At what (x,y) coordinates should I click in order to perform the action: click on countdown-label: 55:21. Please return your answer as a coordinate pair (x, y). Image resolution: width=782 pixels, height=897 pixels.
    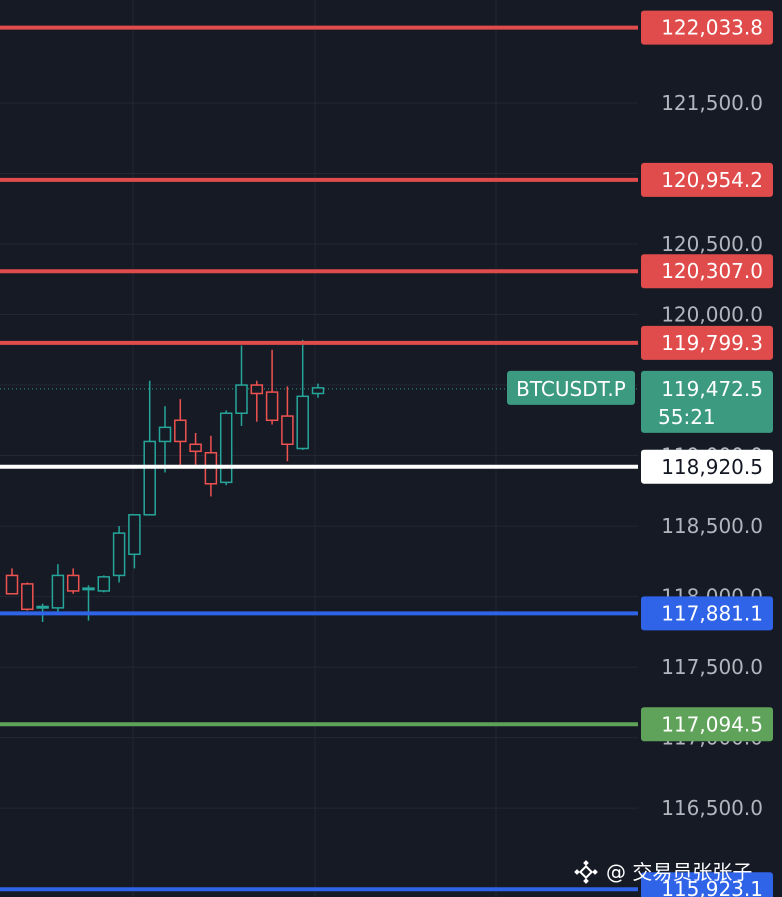
    Looking at the image, I should click on (687, 417).